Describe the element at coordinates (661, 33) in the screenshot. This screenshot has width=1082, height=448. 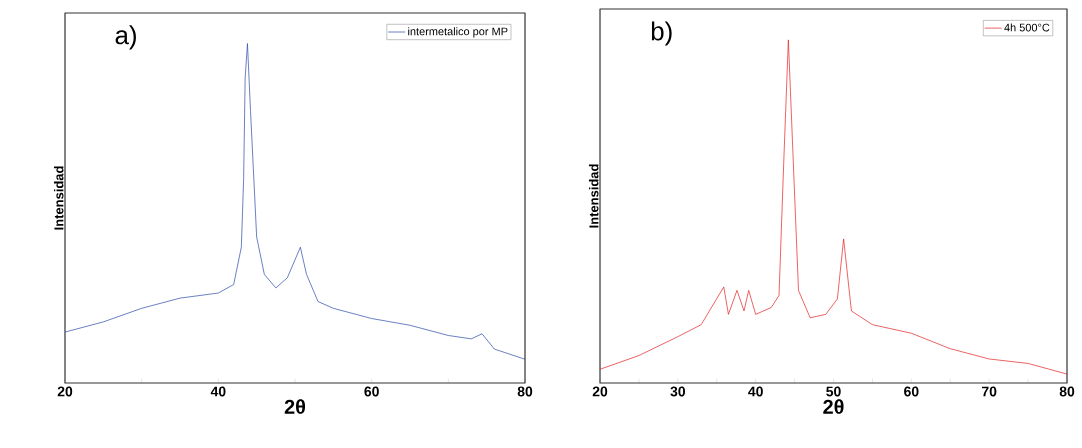
I see `chart-title: b)` at that location.